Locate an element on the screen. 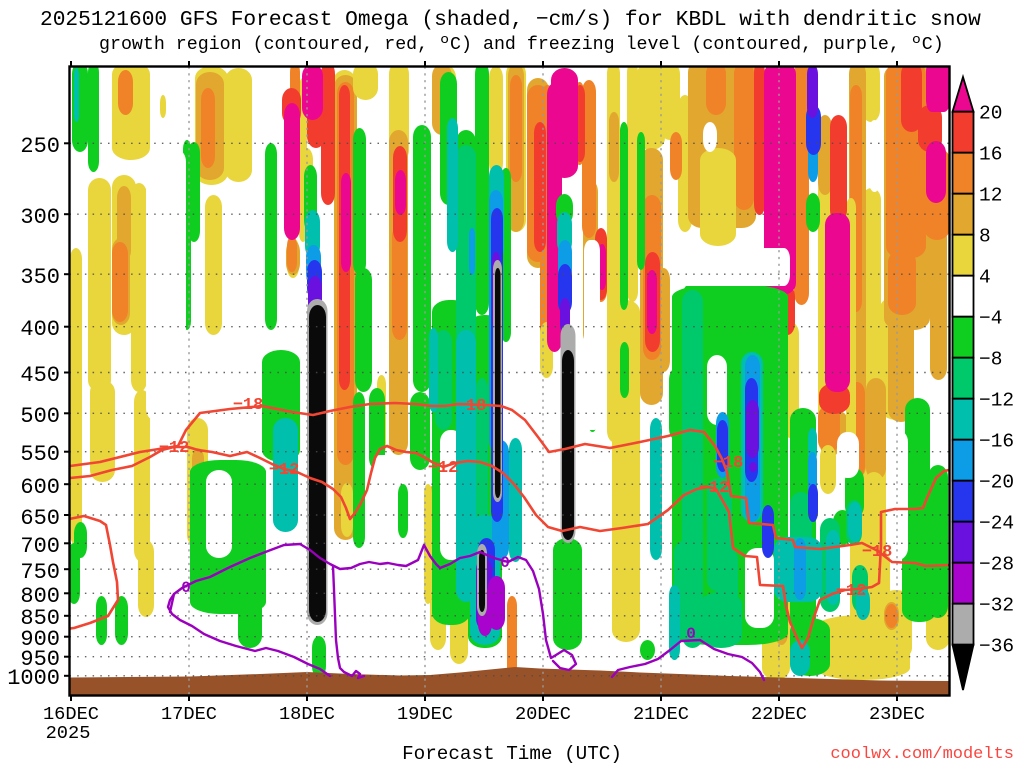 This screenshot has height=768, width=1024. svg-text: −20 is located at coordinates (996, 483).